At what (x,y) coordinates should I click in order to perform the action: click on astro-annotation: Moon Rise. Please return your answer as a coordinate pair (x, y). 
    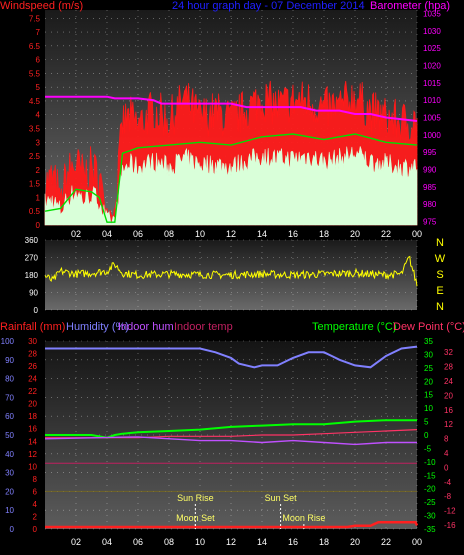
    Looking at the image, I should click on (303, 518).